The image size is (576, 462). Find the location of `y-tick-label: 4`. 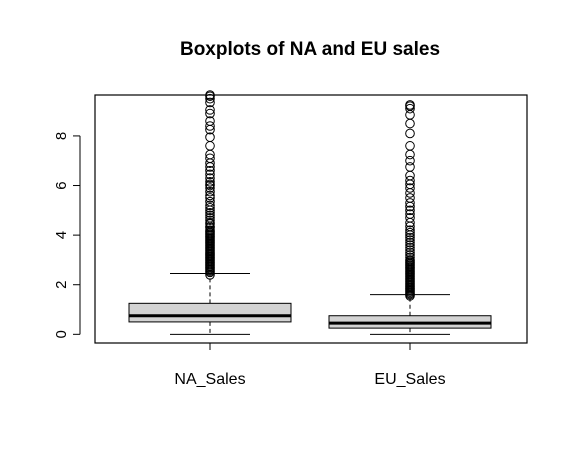

y-tick-label: 4 is located at coordinates (61, 235).